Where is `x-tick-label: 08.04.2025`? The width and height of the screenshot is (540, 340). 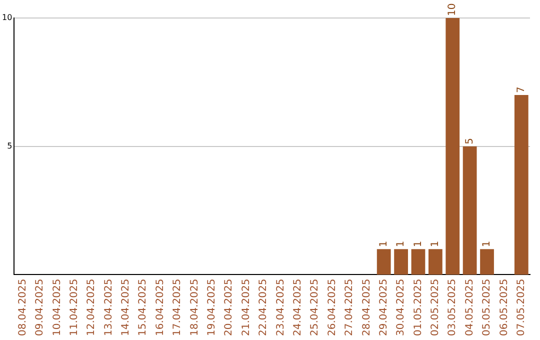 x-tick-label: 08.04.2025 is located at coordinates (22, 307).